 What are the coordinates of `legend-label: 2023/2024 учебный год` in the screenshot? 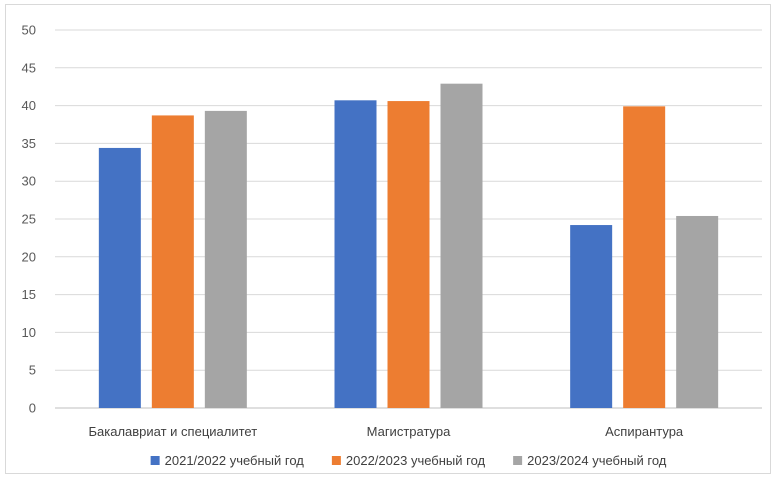 It's located at (597, 460).